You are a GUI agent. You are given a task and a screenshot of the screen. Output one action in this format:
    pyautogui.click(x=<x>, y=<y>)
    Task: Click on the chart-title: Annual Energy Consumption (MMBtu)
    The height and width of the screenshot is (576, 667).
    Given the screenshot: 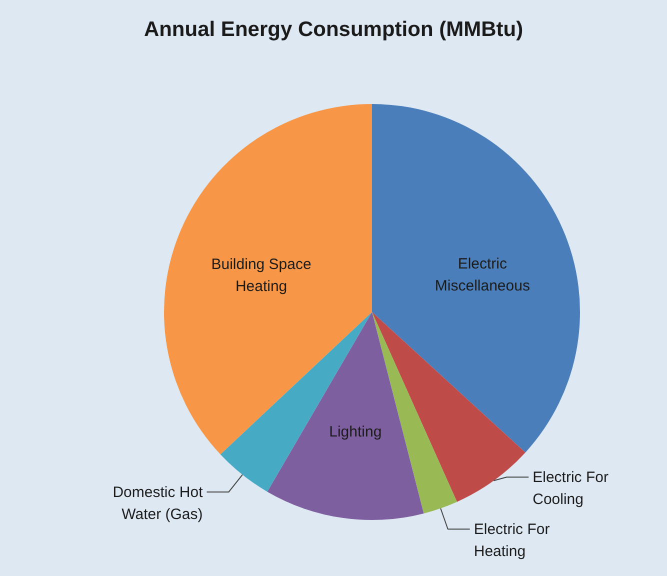 What is the action you would take?
    pyautogui.click(x=334, y=29)
    